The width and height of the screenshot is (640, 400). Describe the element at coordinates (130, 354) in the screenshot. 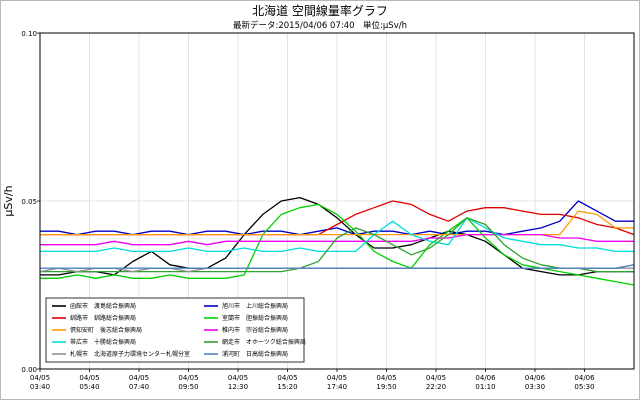

I see `legend-label: 札幌市 北海道原子力環境センター札幌分室` at that location.